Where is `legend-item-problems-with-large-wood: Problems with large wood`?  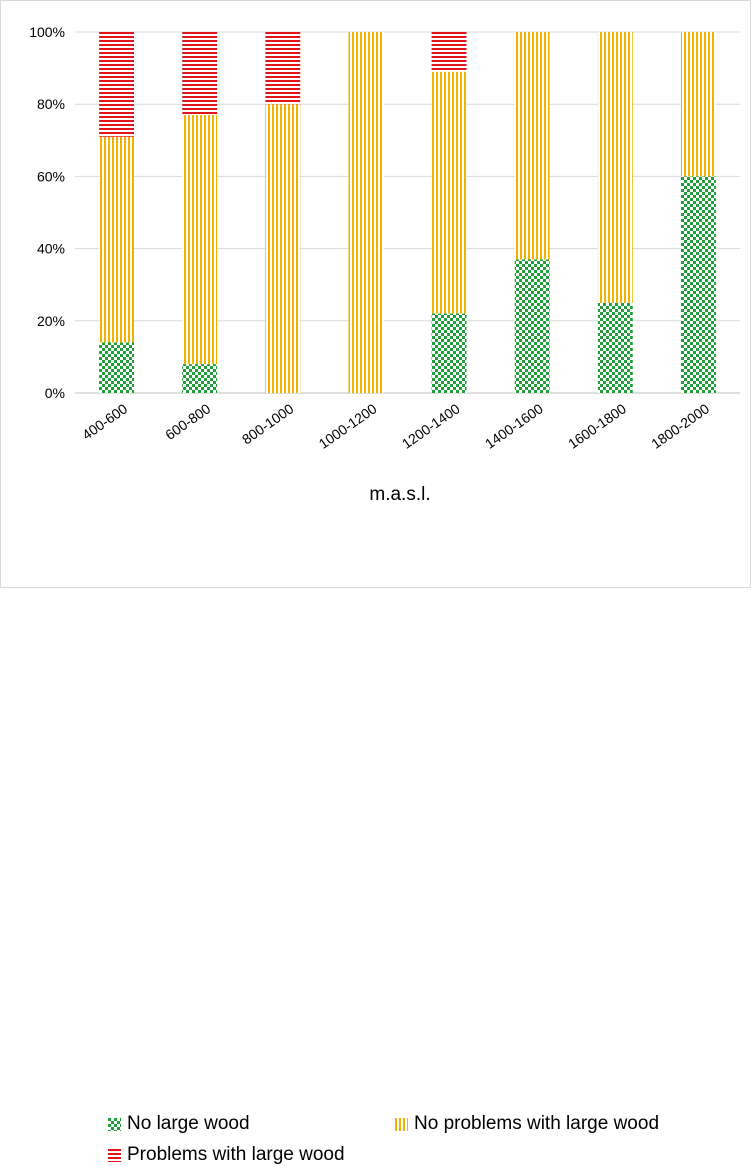
legend-item-problems-with-large-wood: Problems with large wood is located at coordinates (226, 1155).